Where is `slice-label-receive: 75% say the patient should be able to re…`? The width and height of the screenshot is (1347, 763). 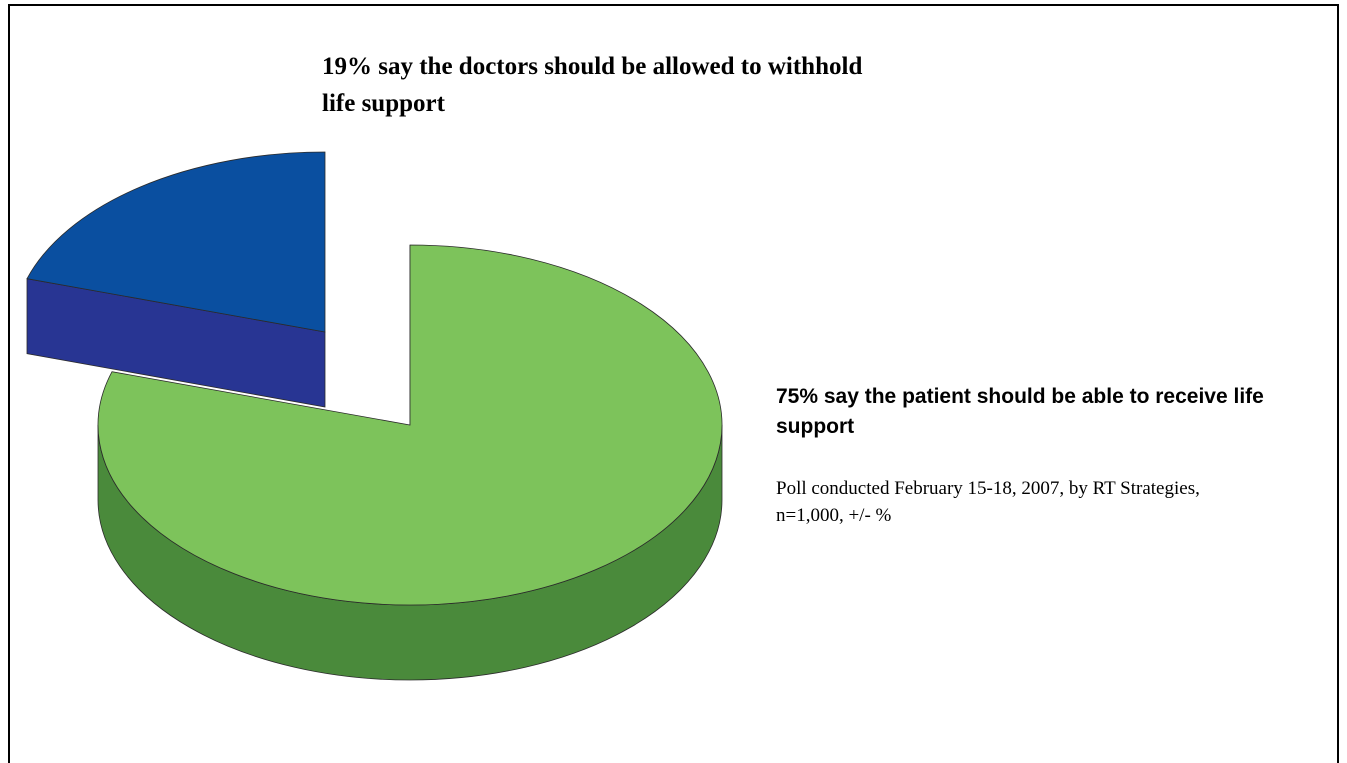
slice-label-receive: 75% say the patient should be able to re… is located at coordinates (1020, 411).